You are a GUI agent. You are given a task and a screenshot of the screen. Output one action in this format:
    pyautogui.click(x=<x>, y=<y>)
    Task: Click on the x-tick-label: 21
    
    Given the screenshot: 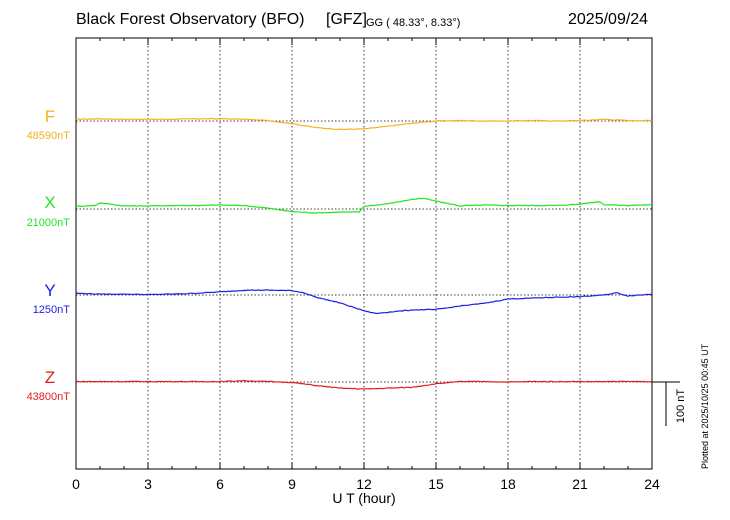 What is the action you would take?
    pyautogui.click(x=580, y=484)
    